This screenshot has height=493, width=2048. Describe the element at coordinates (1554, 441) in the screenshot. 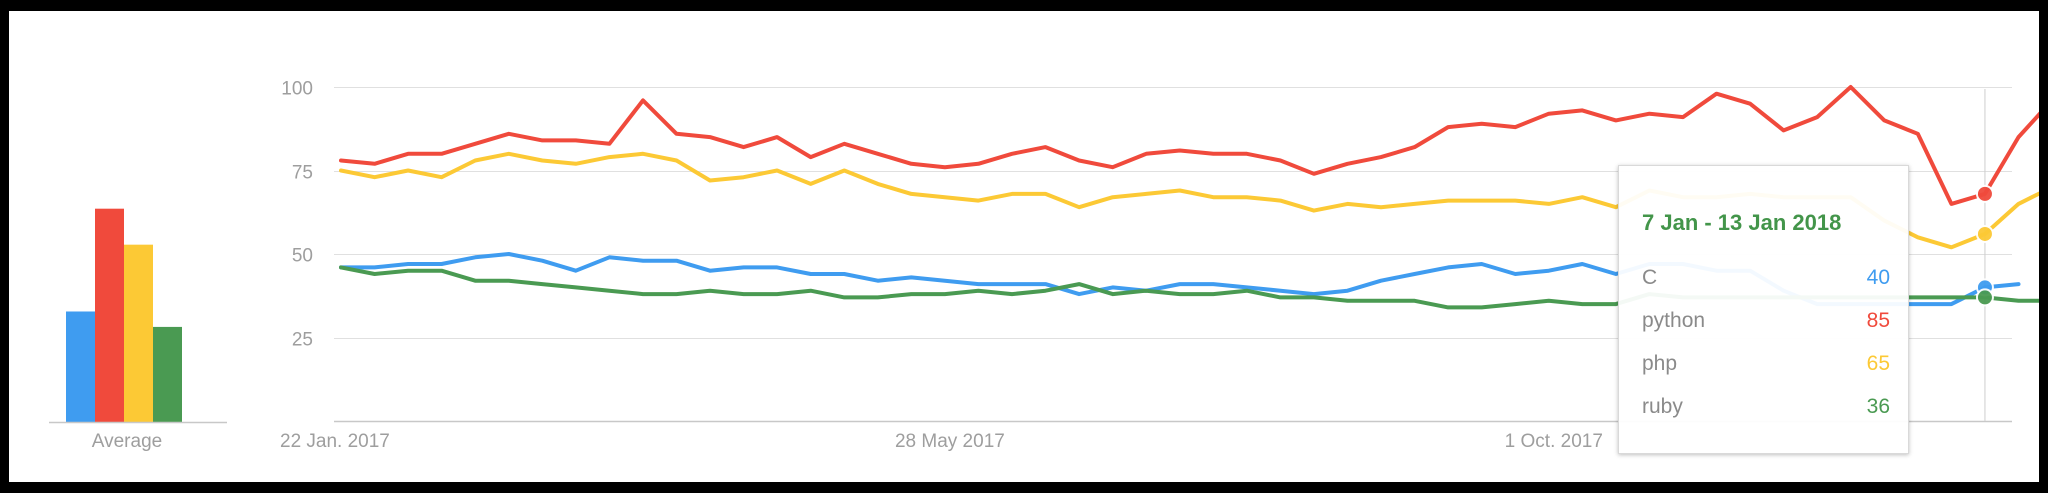

I see `x-tick-label: 1 Oct. 2017` at that location.